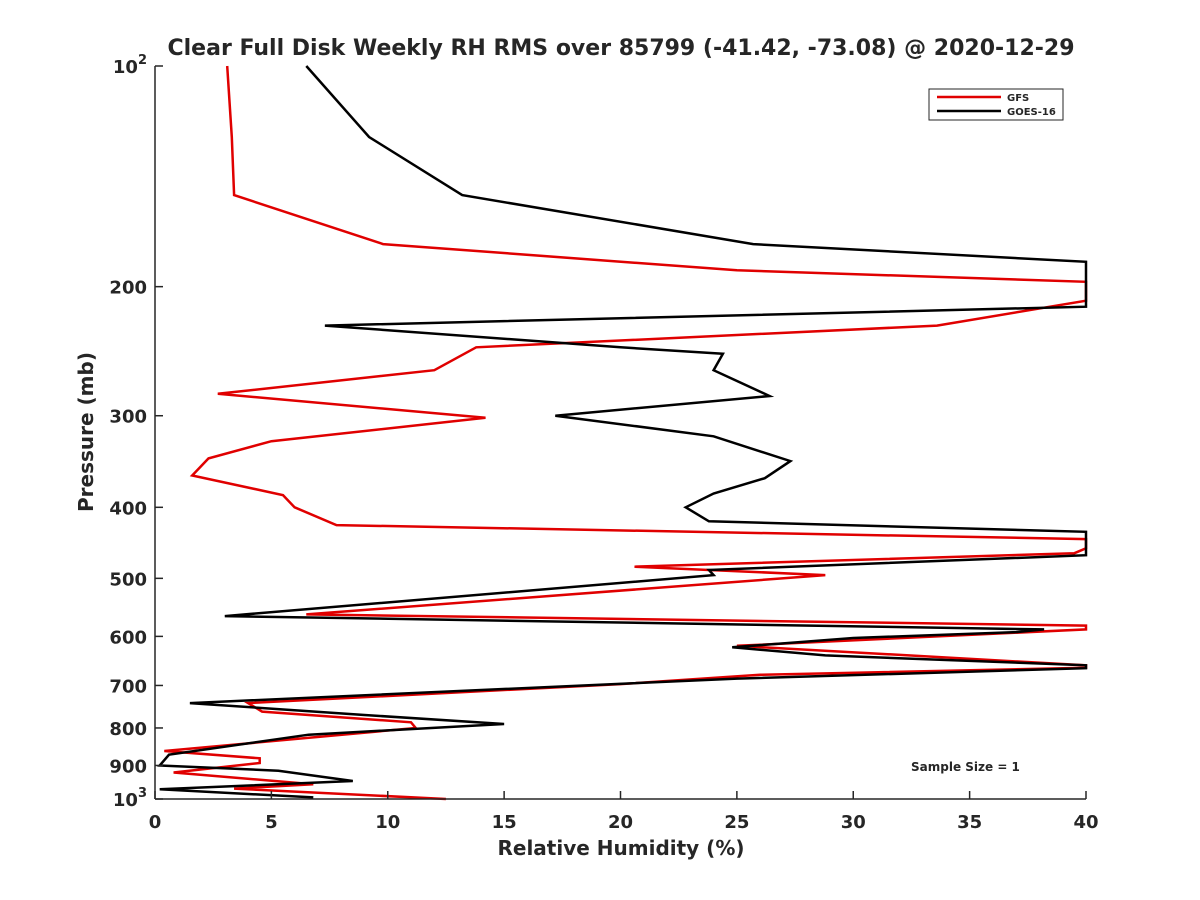 The image size is (1200, 900). I want to click on y-tick-label: 500, so click(128, 579).